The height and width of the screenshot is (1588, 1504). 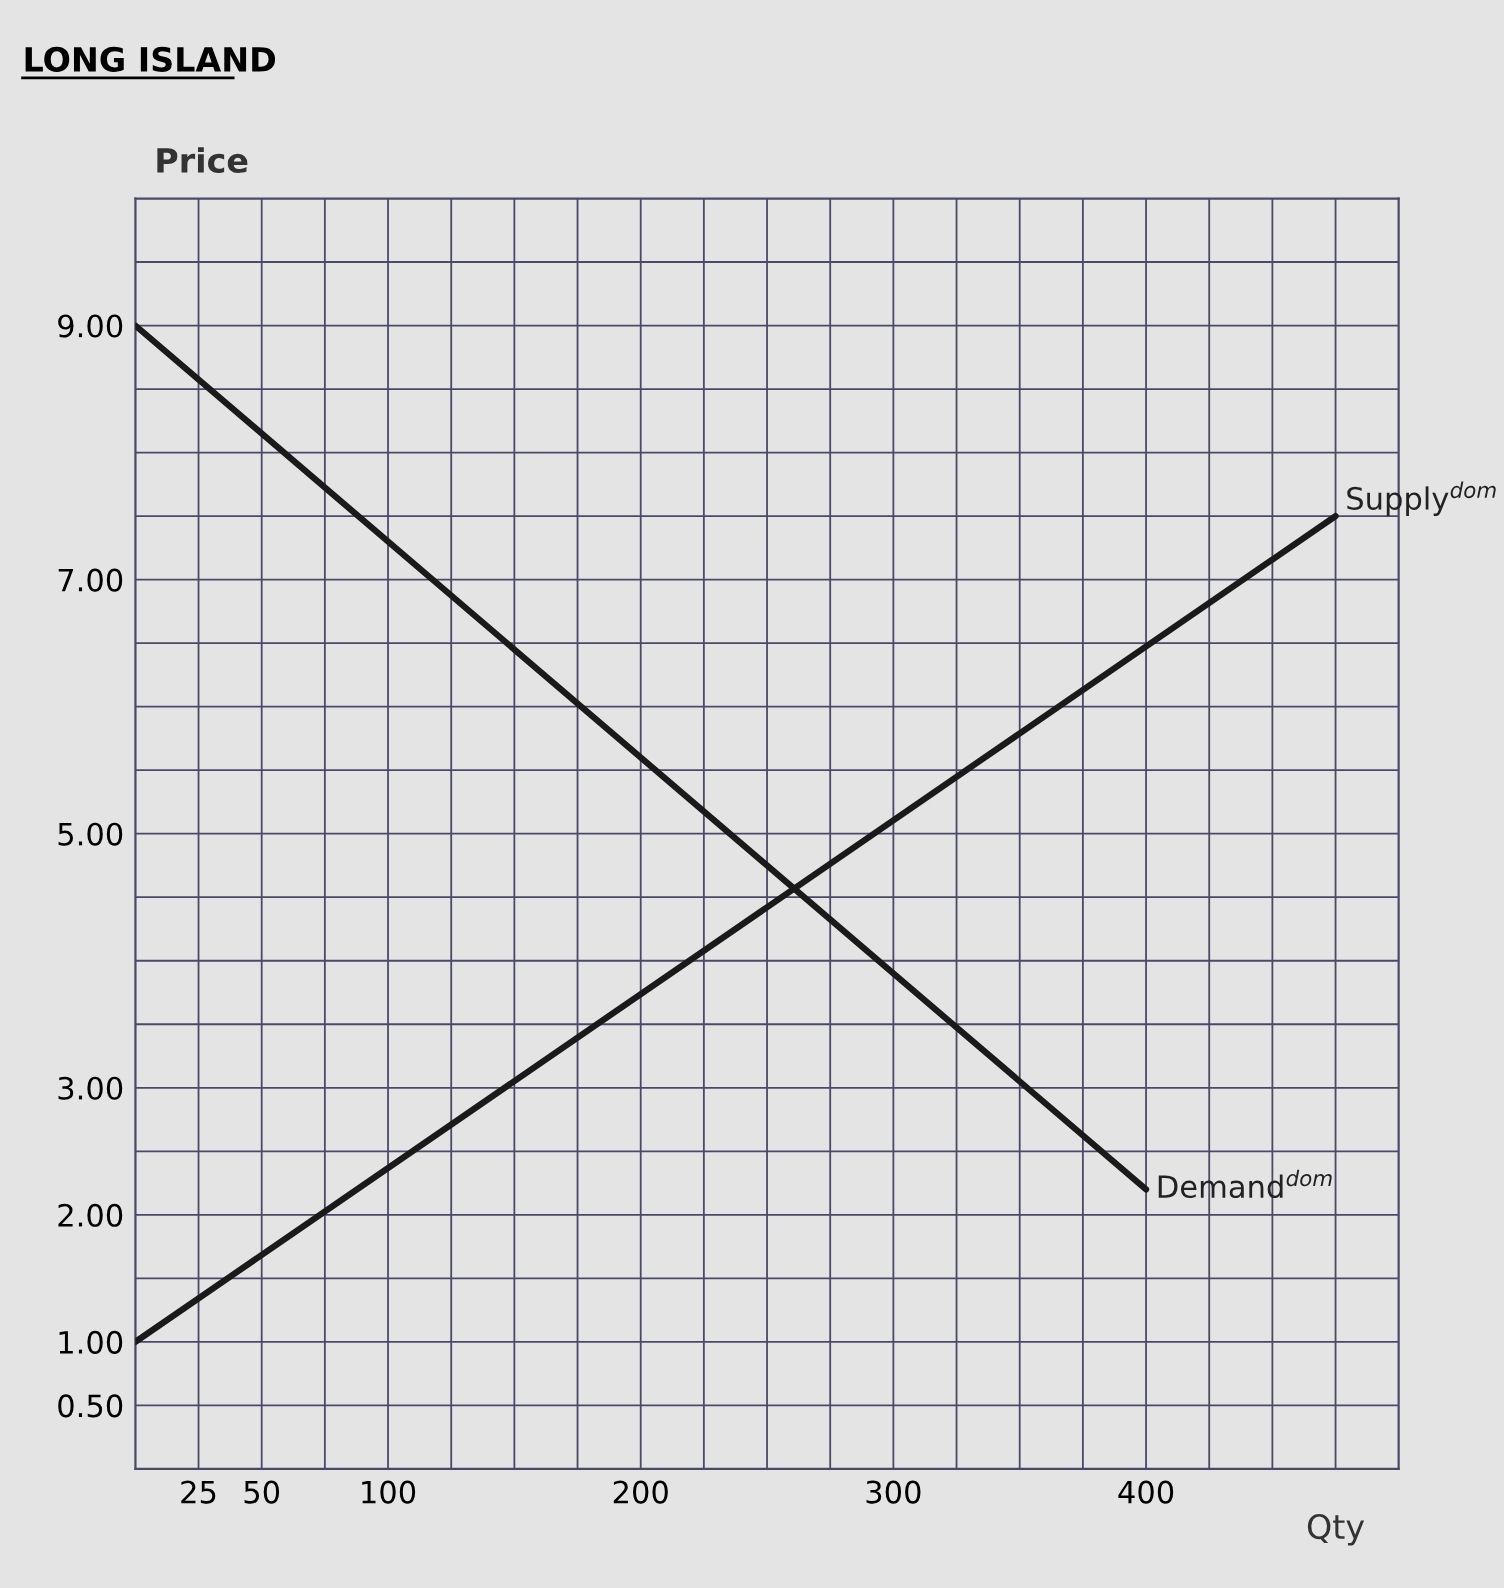 I want to click on y-tick-label: 9.00, so click(x=90, y=326).